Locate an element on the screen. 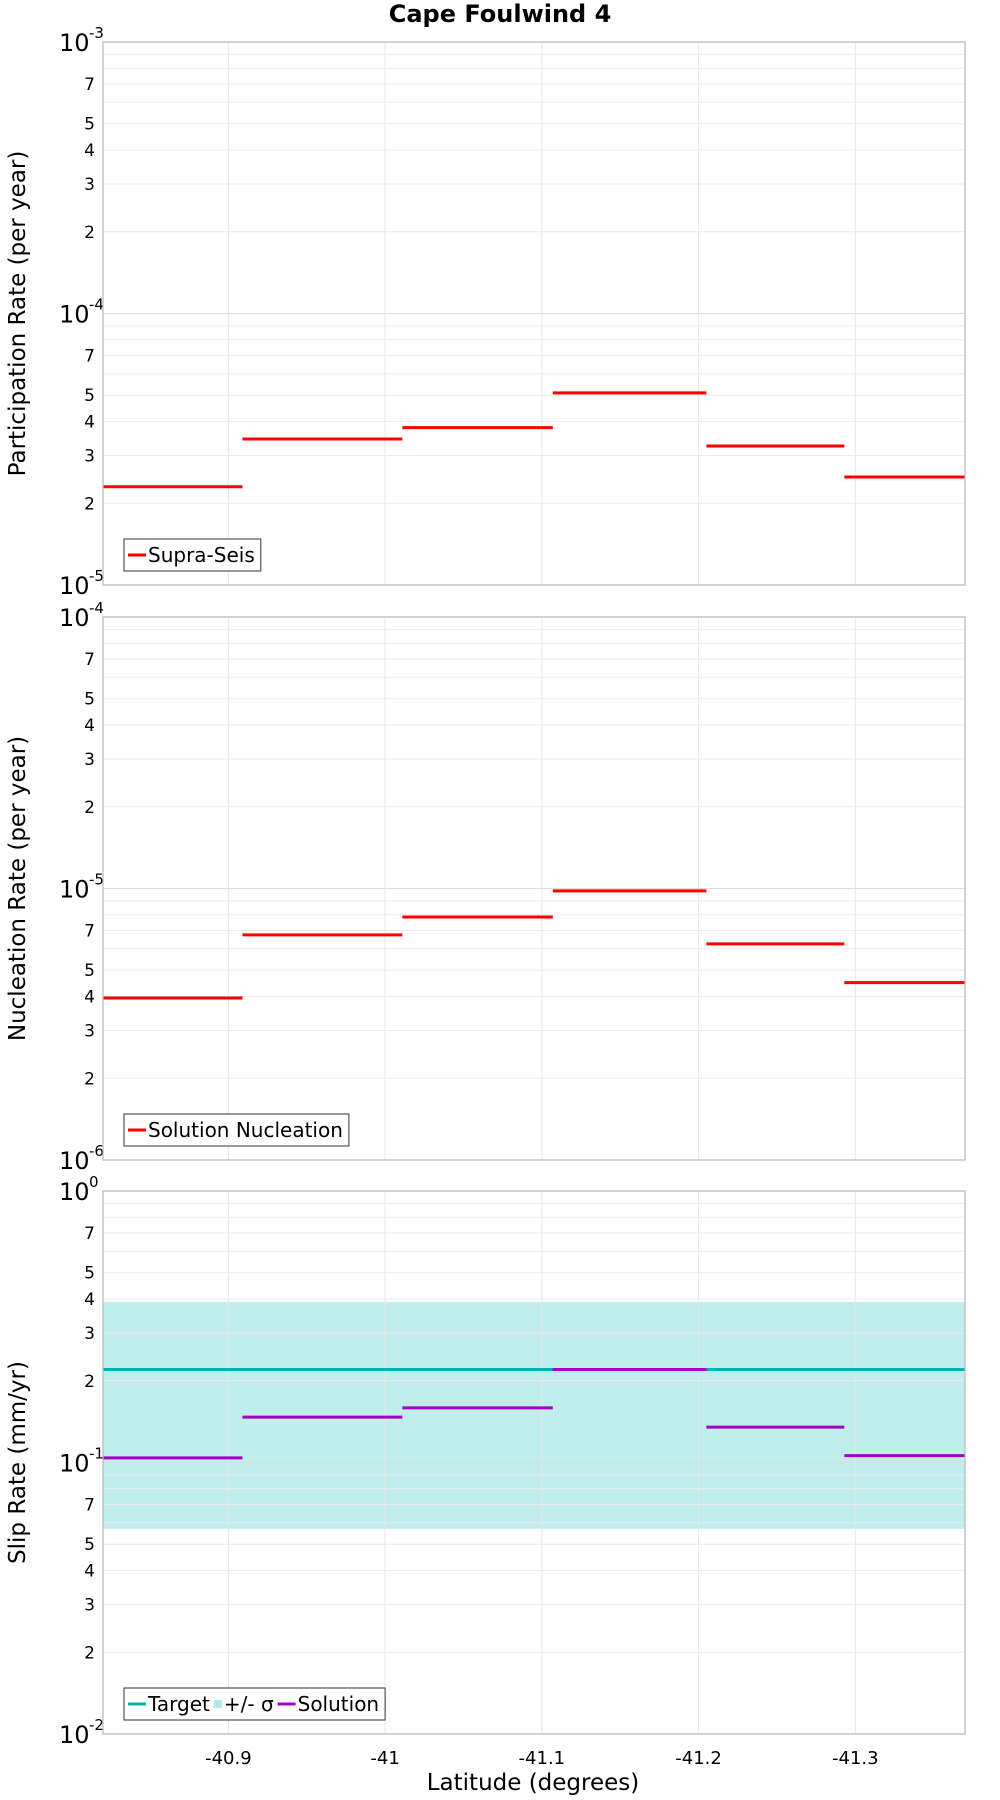 This screenshot has width=1000, height=1800. y-tick-label-exponent: -2 is located at coordinates (96, 1725).